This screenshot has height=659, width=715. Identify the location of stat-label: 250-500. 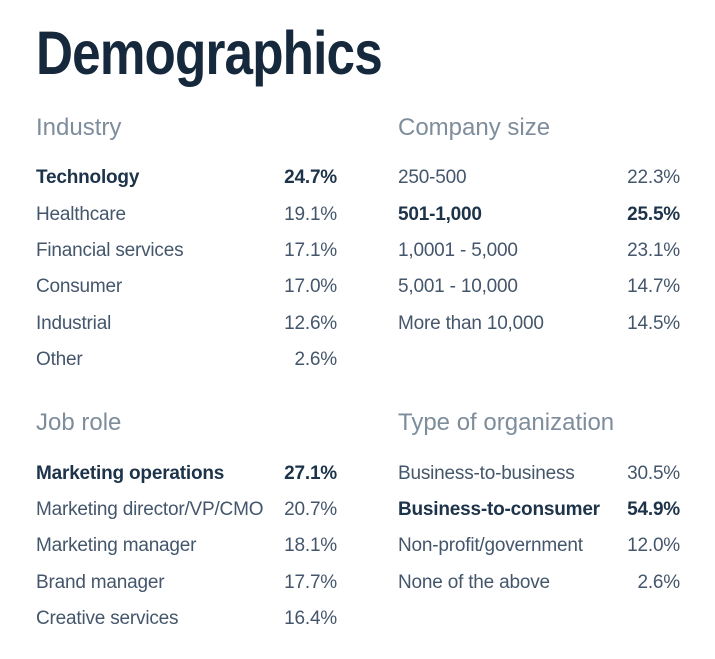
(432, 178).